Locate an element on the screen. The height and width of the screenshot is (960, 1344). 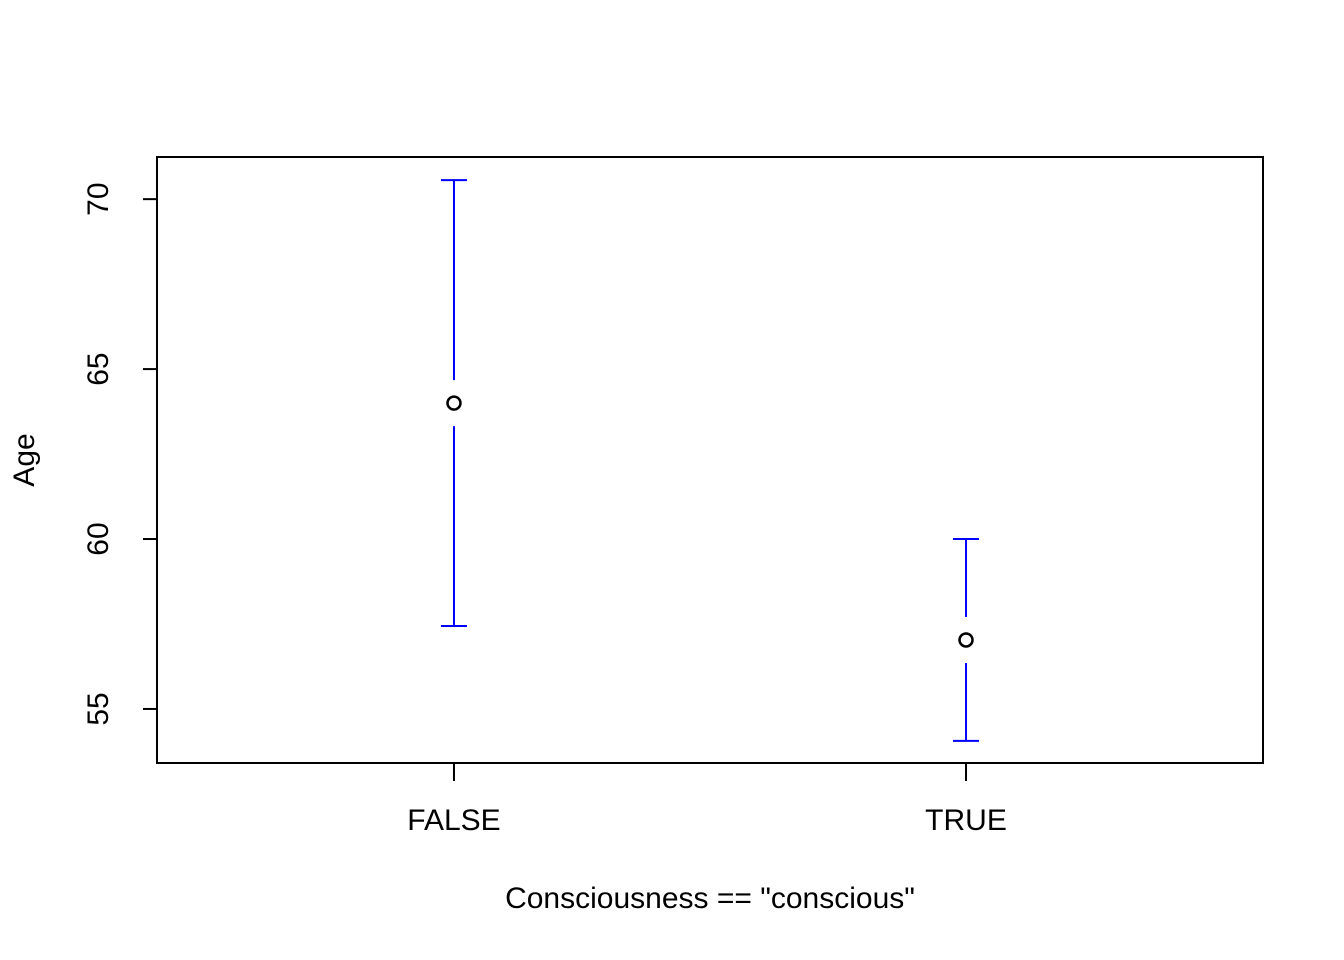
y-tick-label: 60 is located at coordinates (98, 538).